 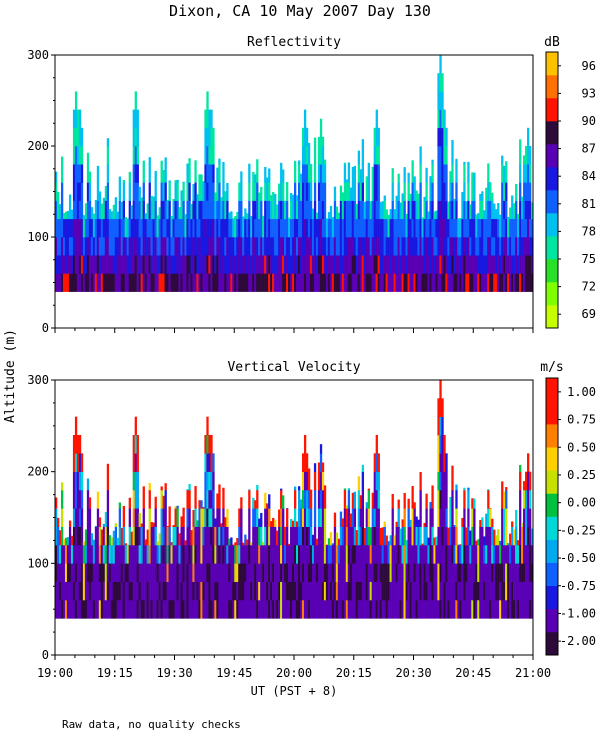 What do you see at coordinates (589, 149) in the screenshot?
I see `colorbar-tick-label: 87` at bounding box center [589, 149].